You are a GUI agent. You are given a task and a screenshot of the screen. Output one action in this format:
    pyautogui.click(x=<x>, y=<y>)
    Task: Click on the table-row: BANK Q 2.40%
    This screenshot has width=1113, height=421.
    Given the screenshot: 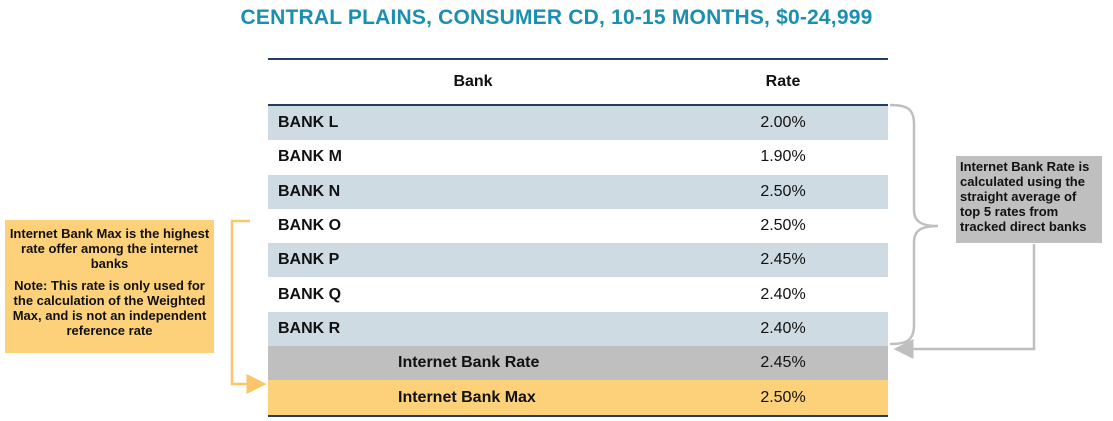 What is the action you would take?
    pyautogui.click(x=578, y=294)
    